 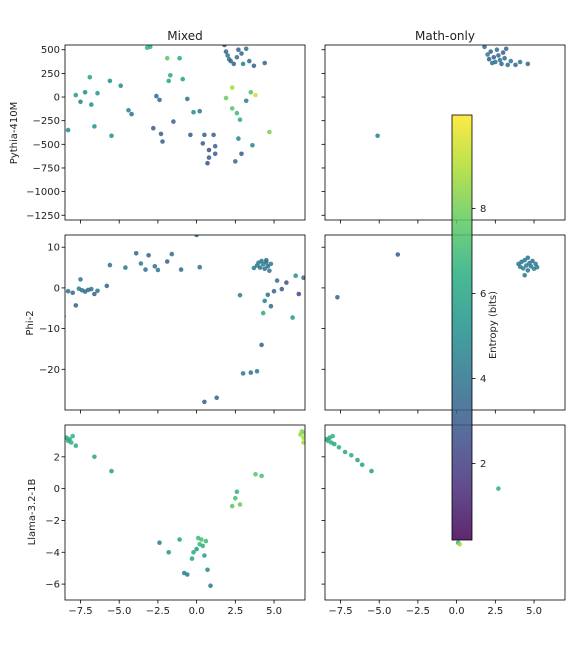 What do you see at coordinates (50, 74) in the screenshot?
I see `y-tick-label: 250` at bounding box center [50, 74].